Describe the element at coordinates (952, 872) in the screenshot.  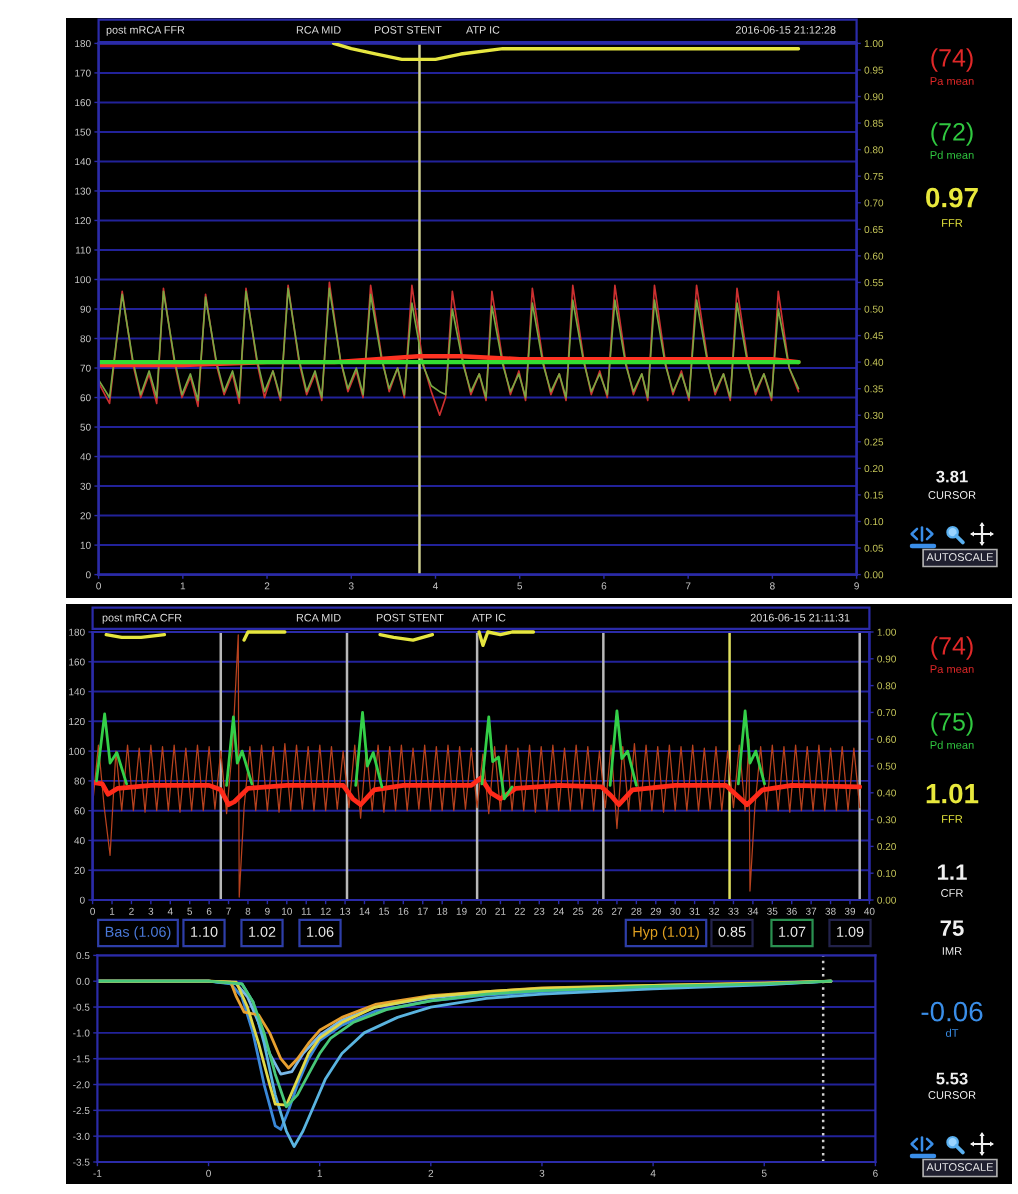
I see `text: 1.1` at that location.